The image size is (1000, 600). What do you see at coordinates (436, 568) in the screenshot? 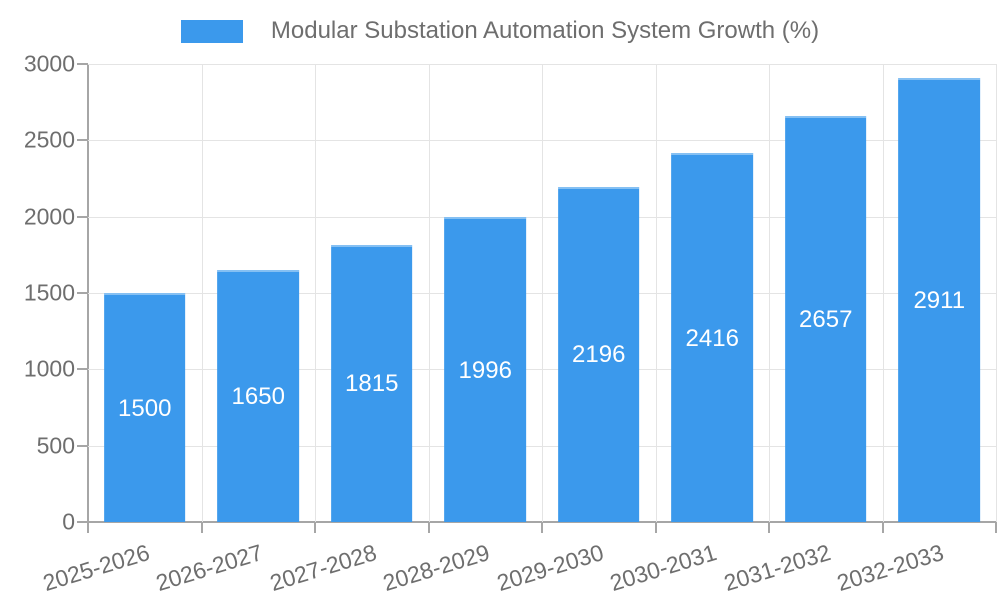
I see `x-tick-label: 2028-2029` at bounding box center [436, 568].